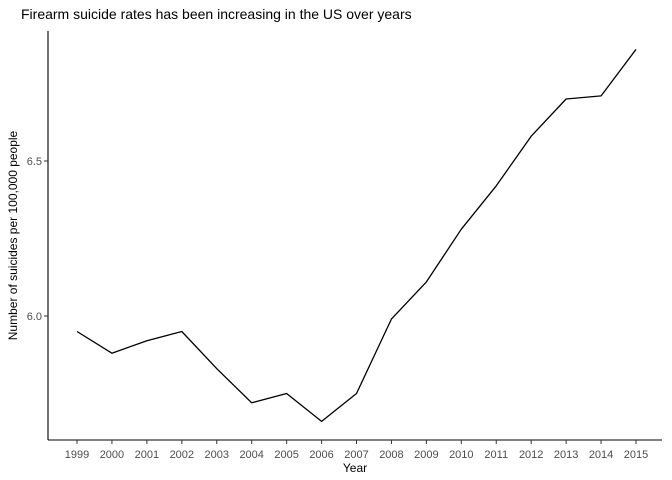 This screenshot has width=672, height=480. I want to click on x-tick-label: 2013, so click(566, 455).